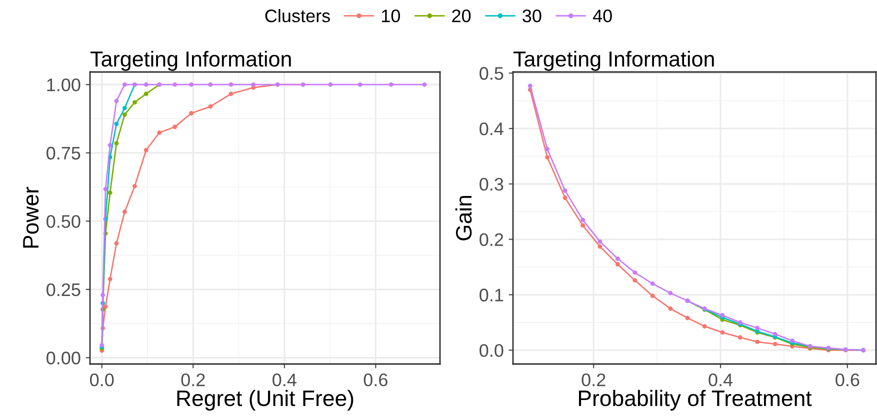 The height and width of the screenshot is (416, 877). What do you see at coordinates (31, 217) in the screenshot?
I see `y-axis-title: Power` at bounding box center [31, 217].